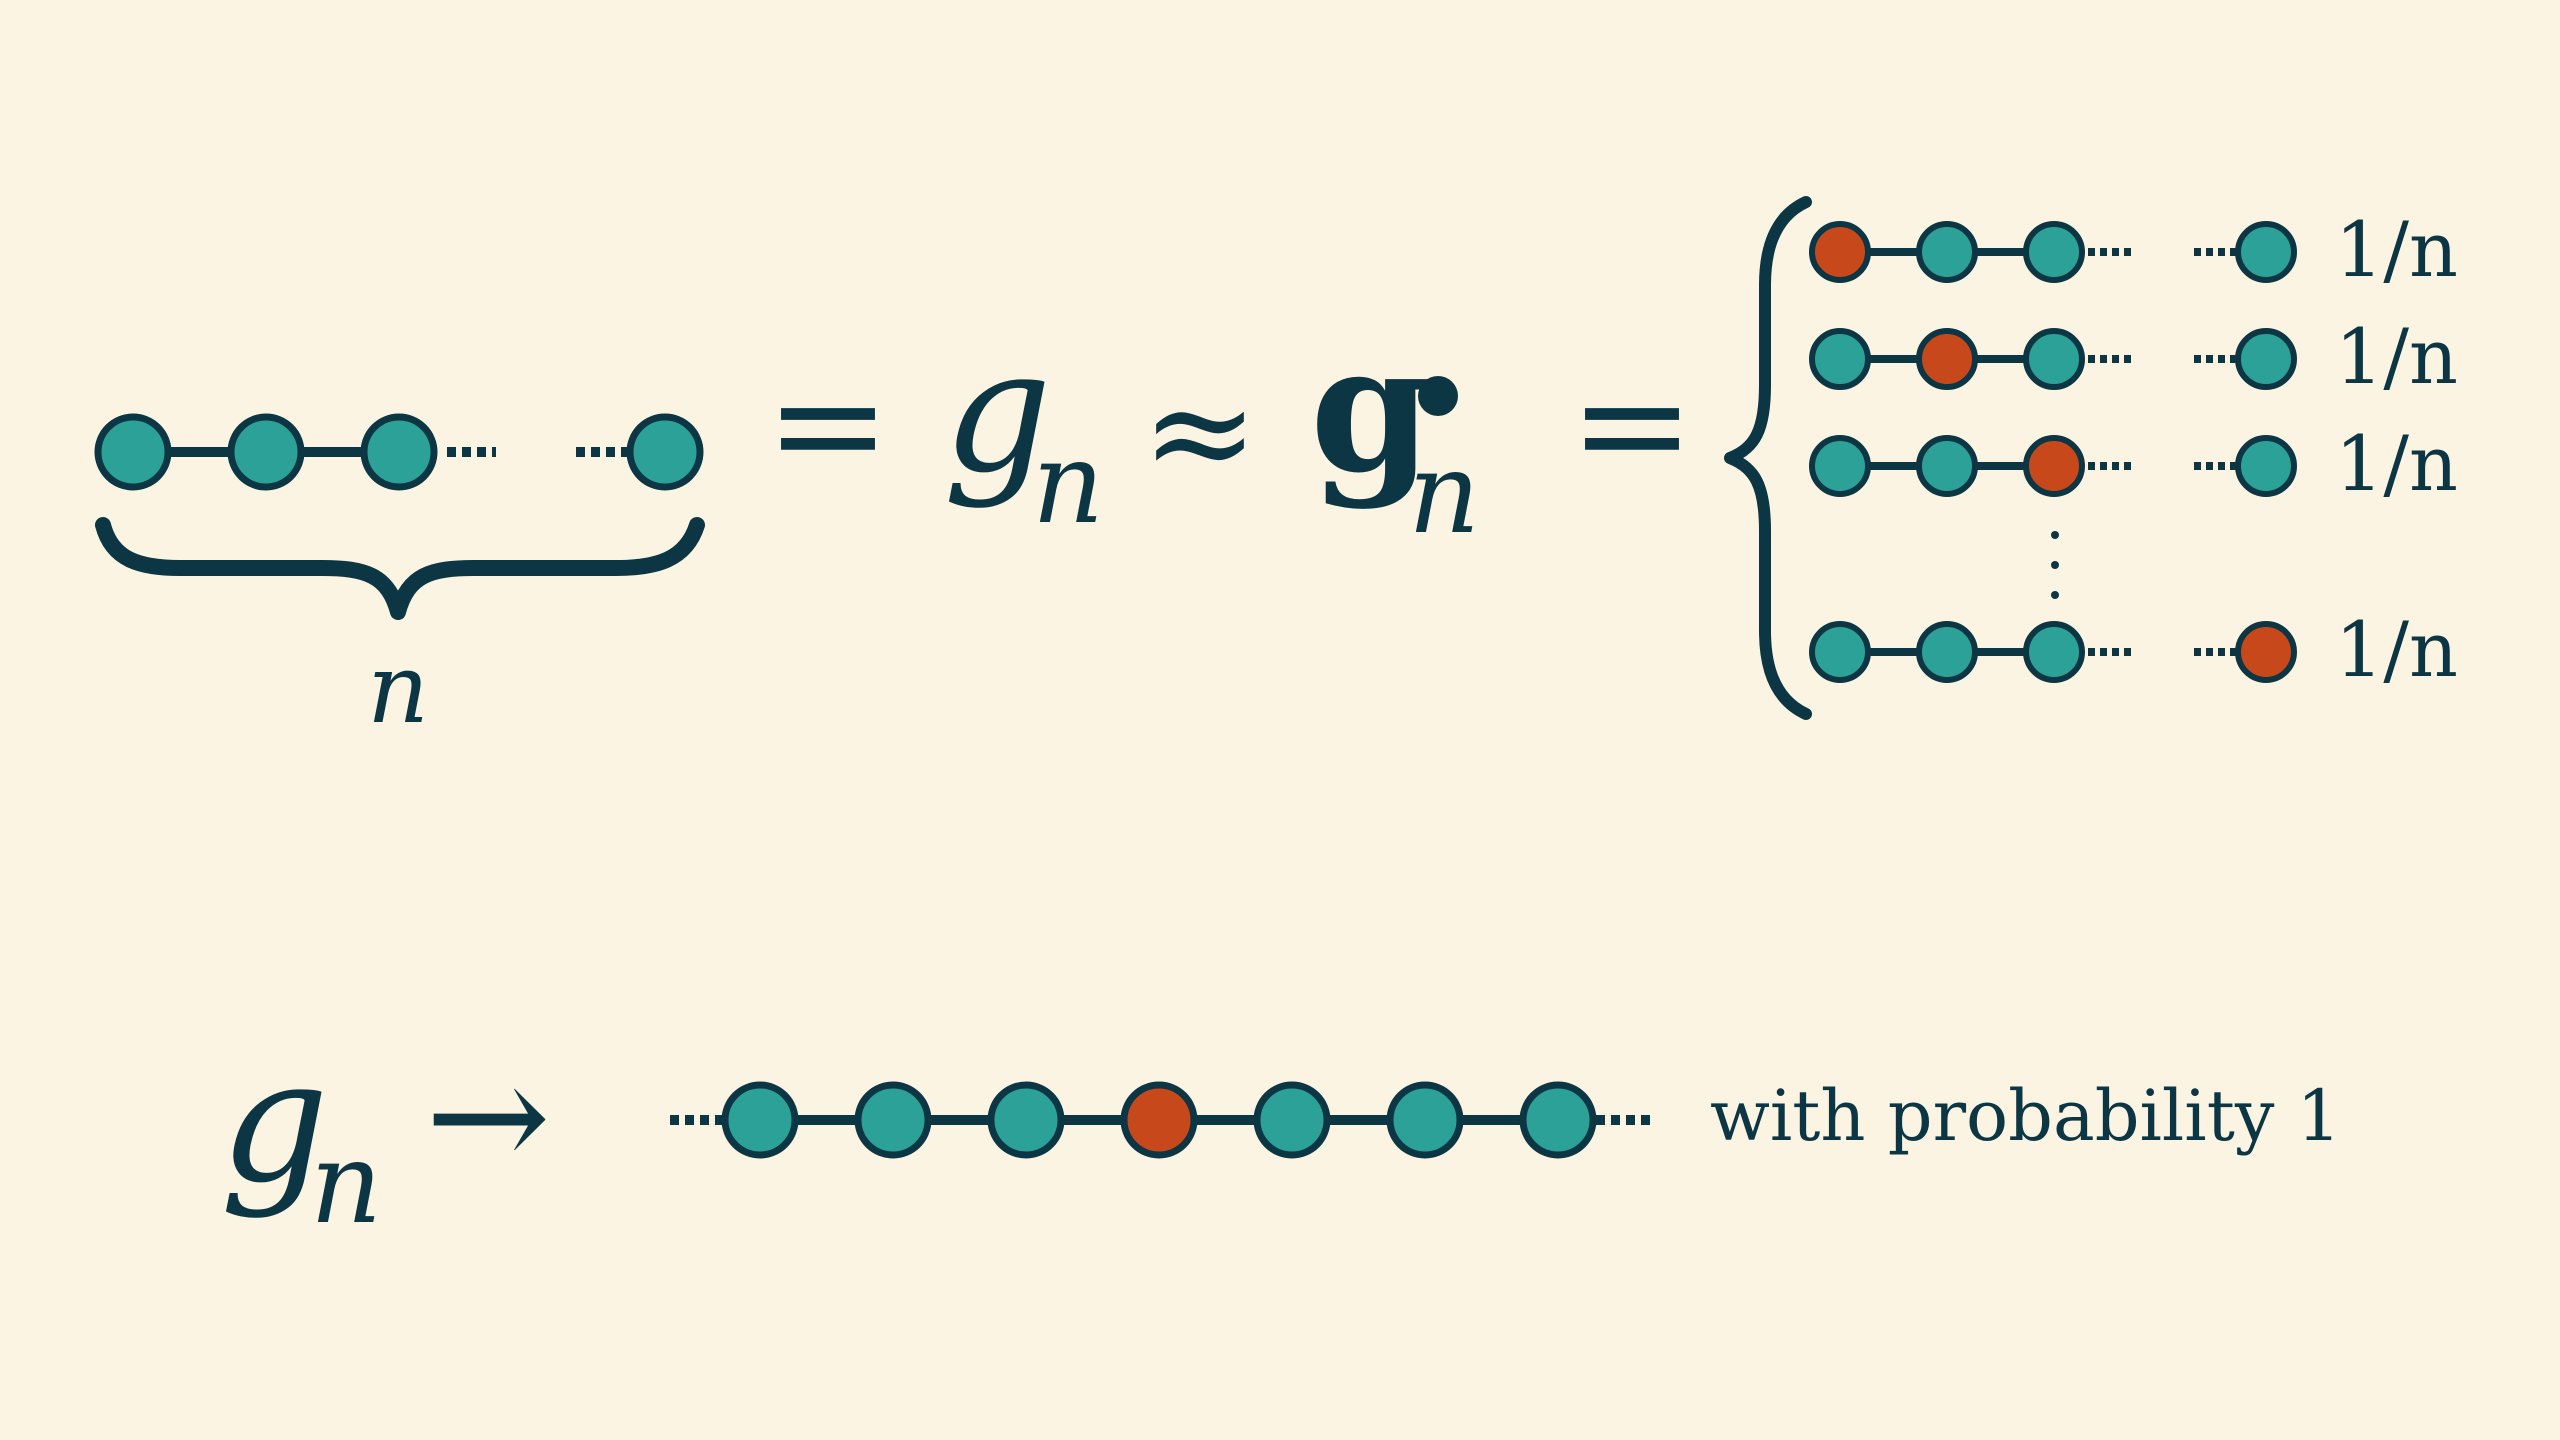 Image resolution: width=2560 pixels, height=1440 pixels. I want to click on rooted-path-cases: 1/n 1/n 1/n 1/n, so click(2133, 449).